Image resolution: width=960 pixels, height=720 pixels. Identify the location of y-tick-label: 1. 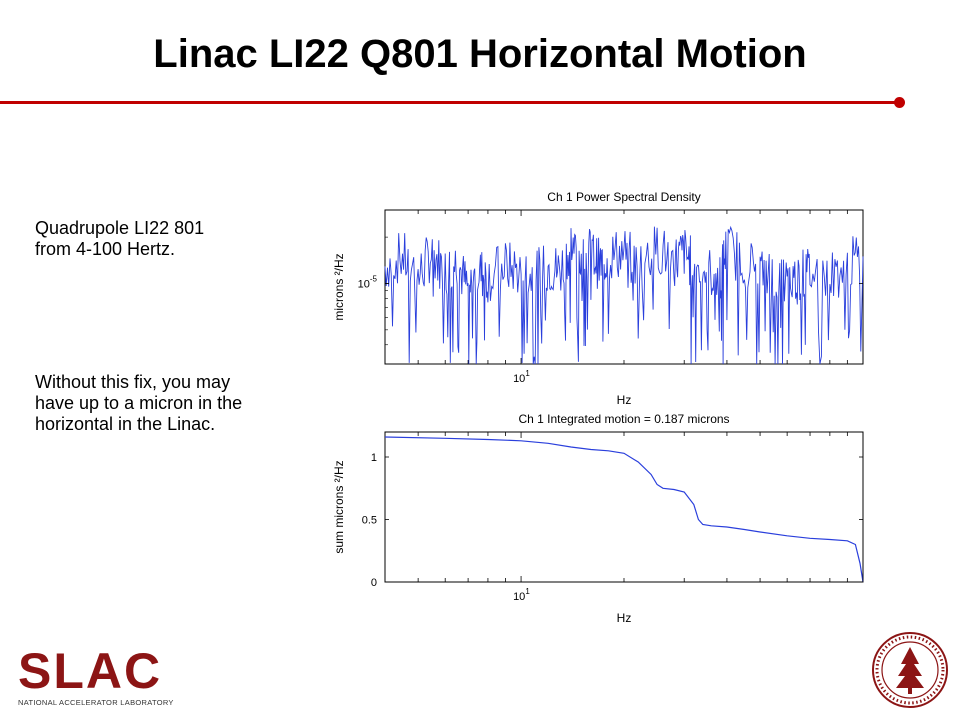
(374, 458).